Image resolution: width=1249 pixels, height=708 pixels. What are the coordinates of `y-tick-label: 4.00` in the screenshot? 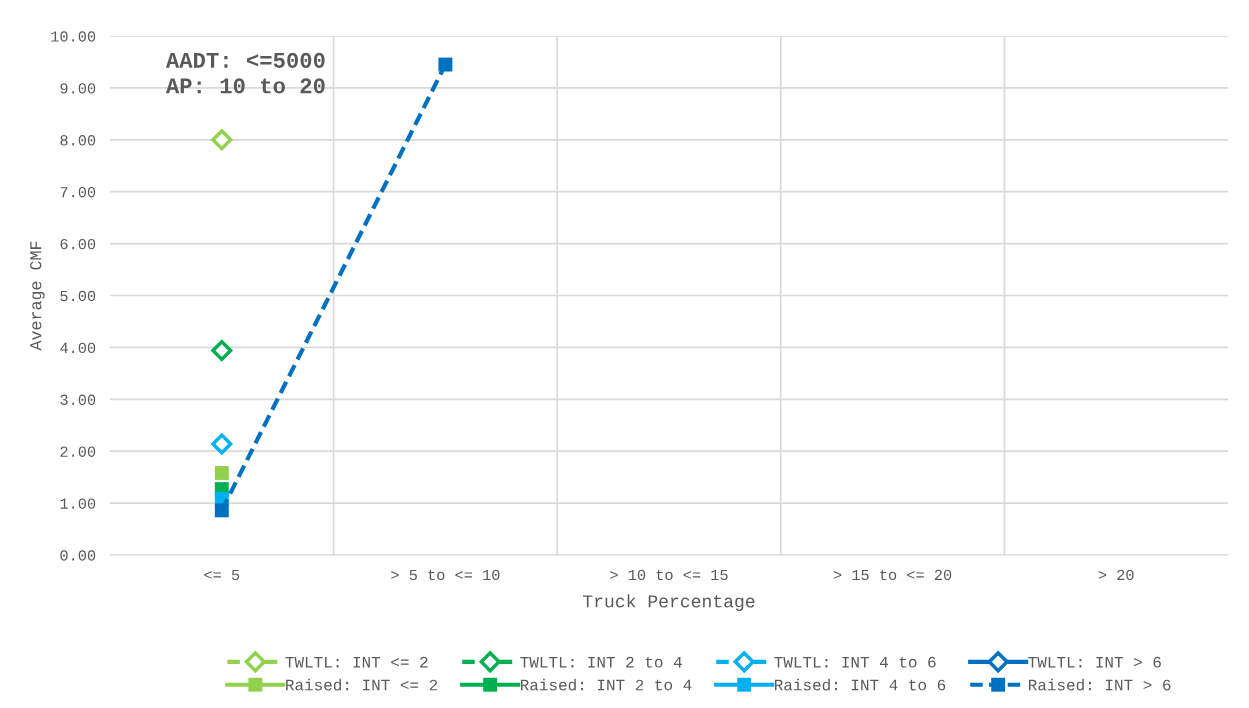 It's located at (78, 348).